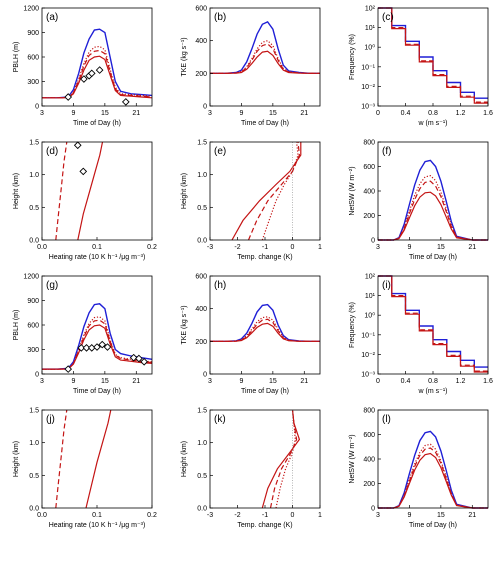 This screenshot has height=561, width=500. What do you see at coordinates (386, 419) in the screenshot?
I see `panel-label: (l)` at bounding box center [386, 419].